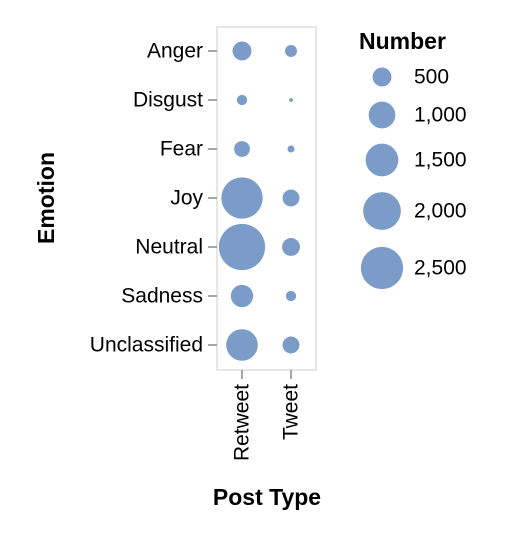  Describe the element at coordinates (242, 51) in the screenshot. I see `bubble-retweet-anger` at that location.